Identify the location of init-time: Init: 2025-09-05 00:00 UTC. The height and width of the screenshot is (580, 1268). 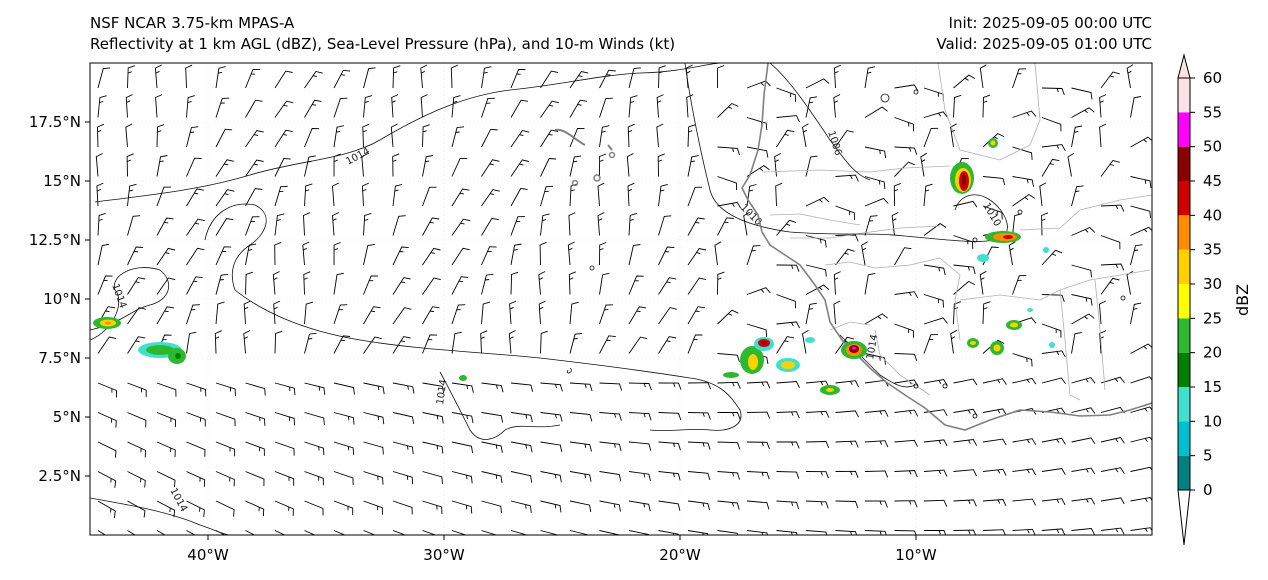
(1050, 23).